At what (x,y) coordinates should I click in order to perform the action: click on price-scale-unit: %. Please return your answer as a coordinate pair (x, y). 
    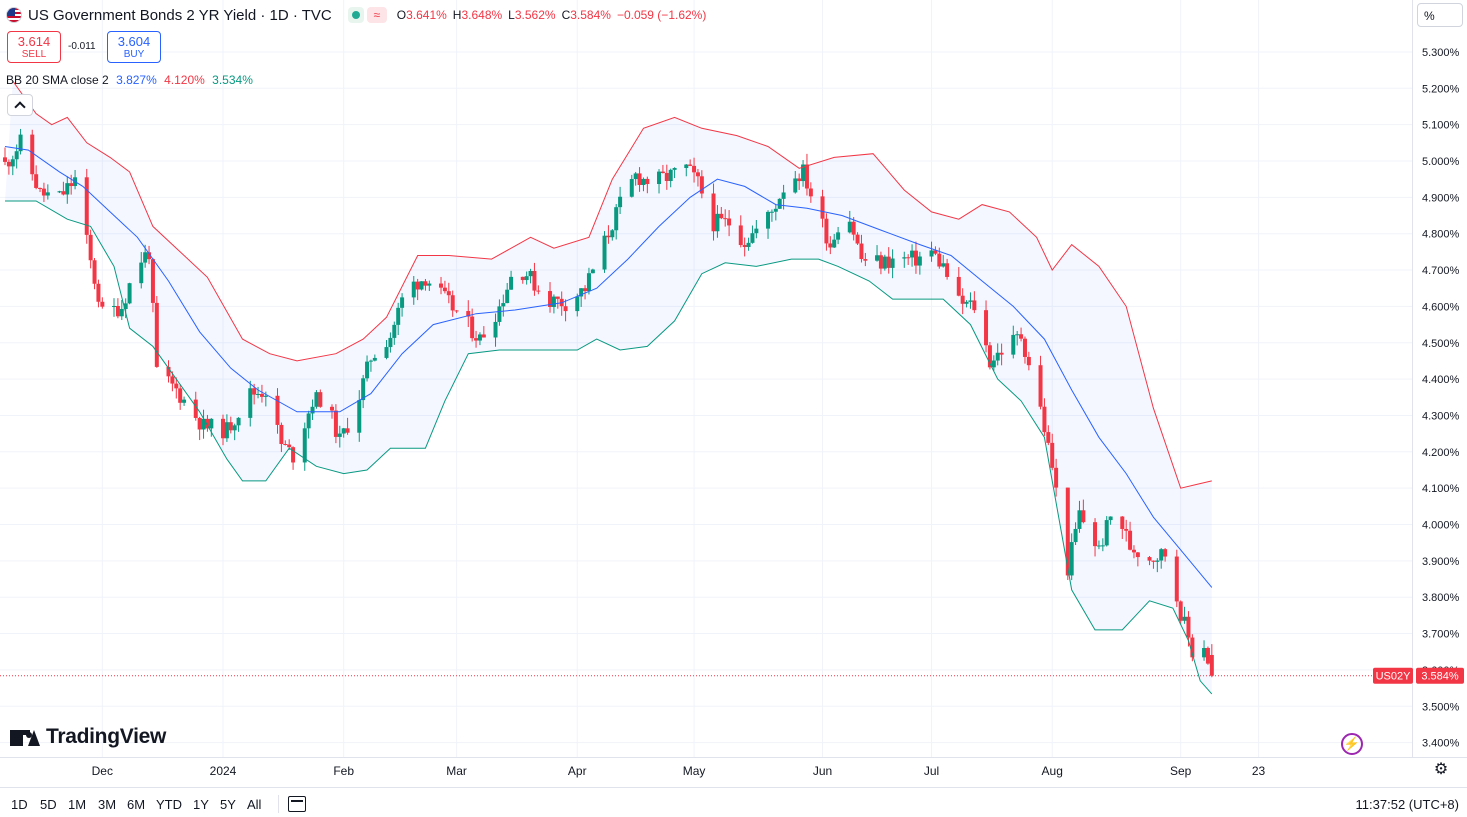
    Looking at the image, I should click on (1440, 15).